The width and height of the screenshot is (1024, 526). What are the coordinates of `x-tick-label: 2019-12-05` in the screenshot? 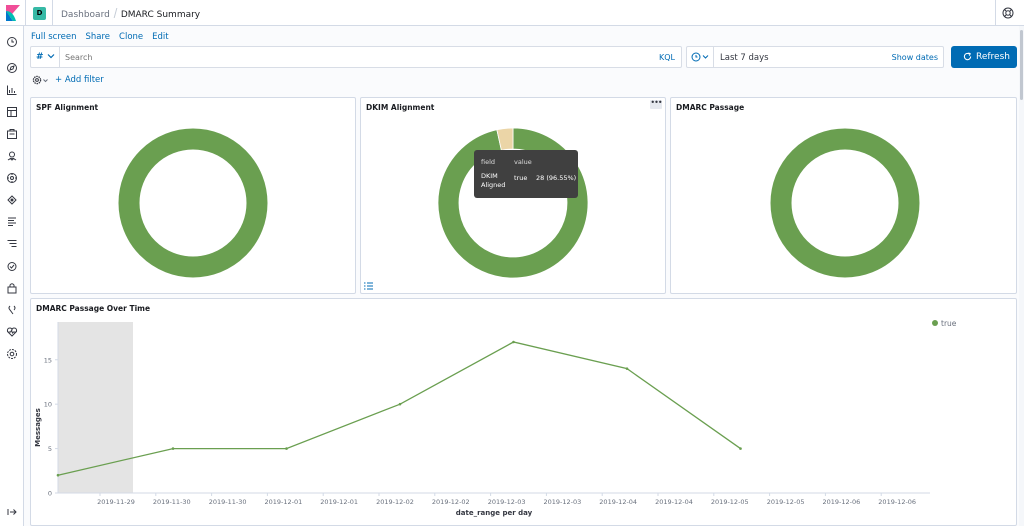 It's located at (786, 502).